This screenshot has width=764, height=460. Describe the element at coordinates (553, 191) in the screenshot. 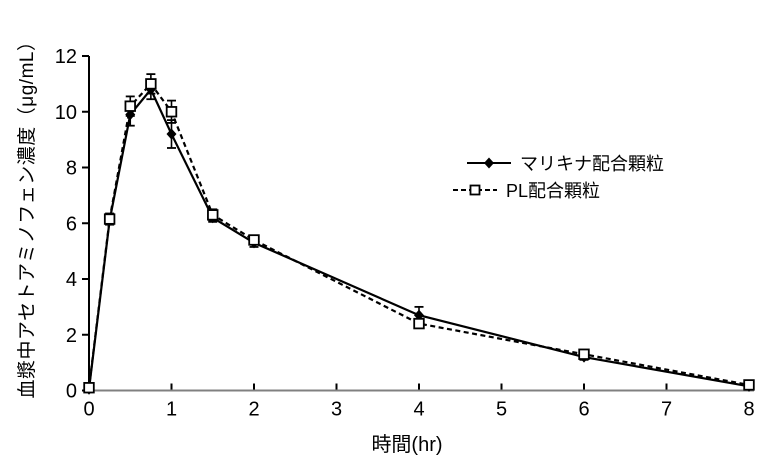

I see `legend-label-pl: PL配合顆粒` at that location.